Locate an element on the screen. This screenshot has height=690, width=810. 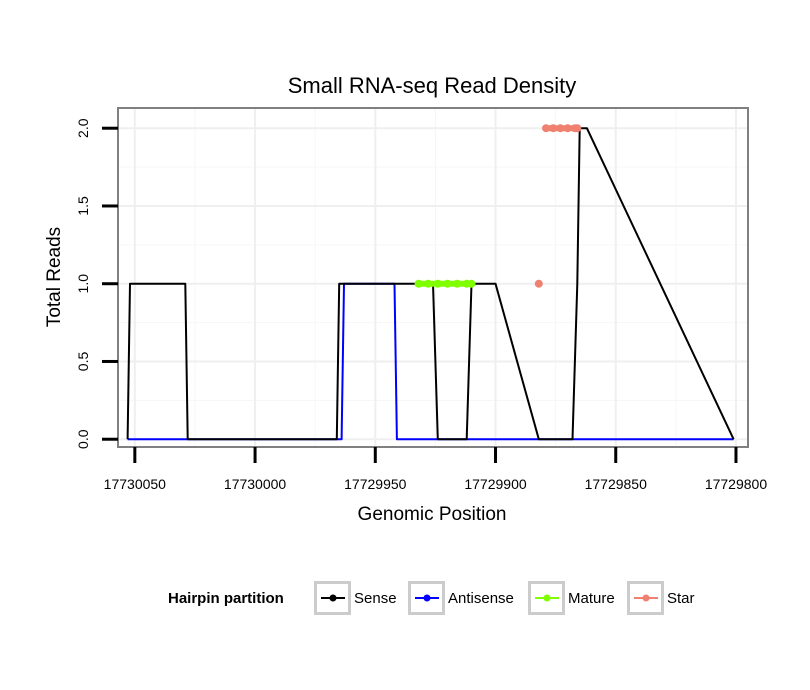
legend-label-antisense: Antisense is located at coordinates (481, 598).